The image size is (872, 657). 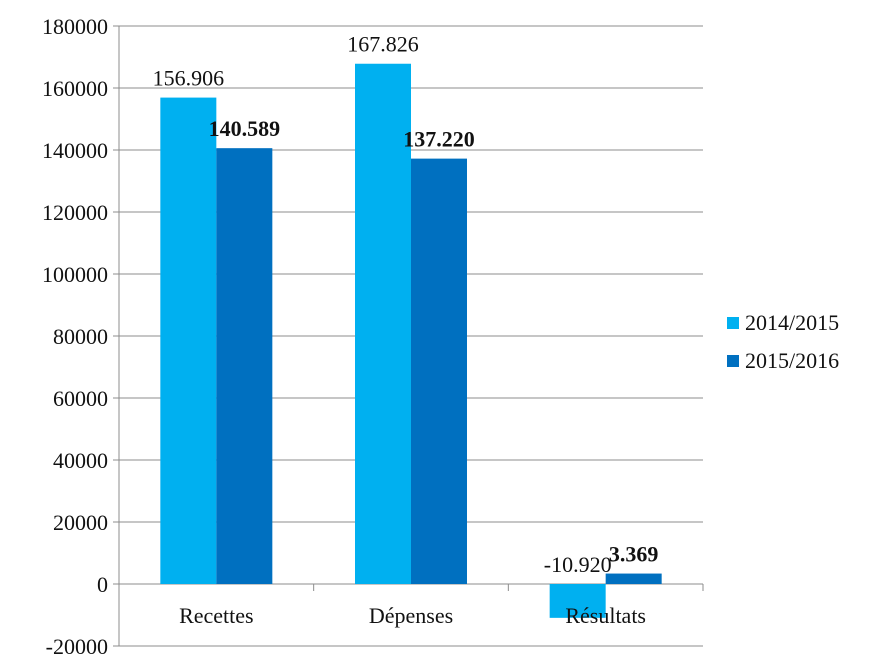 I want to click on y-tick-label: -20000, so click(x=77, y=645).